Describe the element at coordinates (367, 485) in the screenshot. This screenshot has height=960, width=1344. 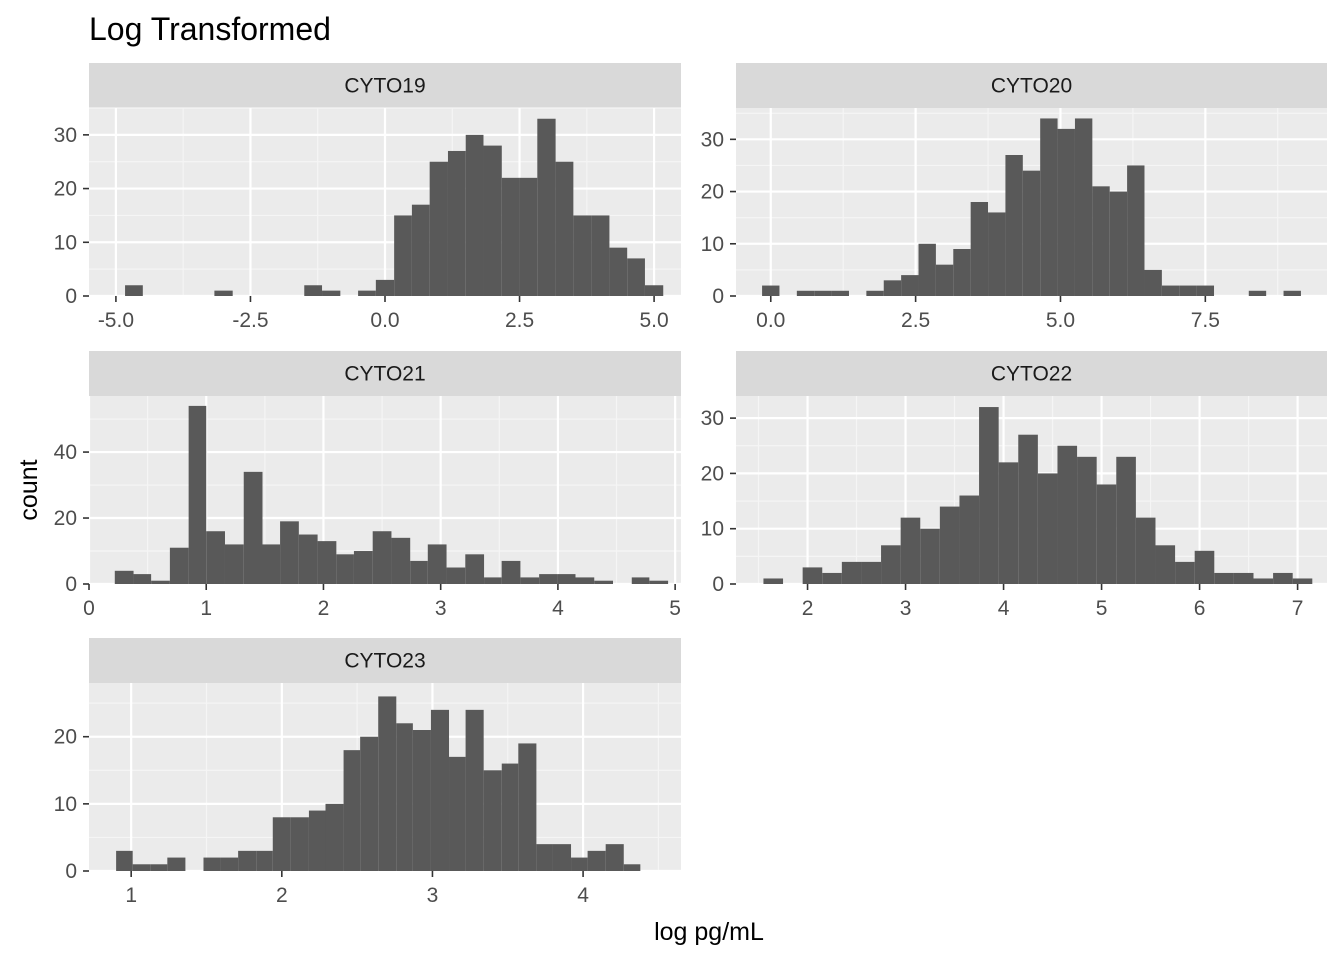
I see `facet-cyto21: CYTO21 0 1 2 3 4 5 0 20 40` at that location.